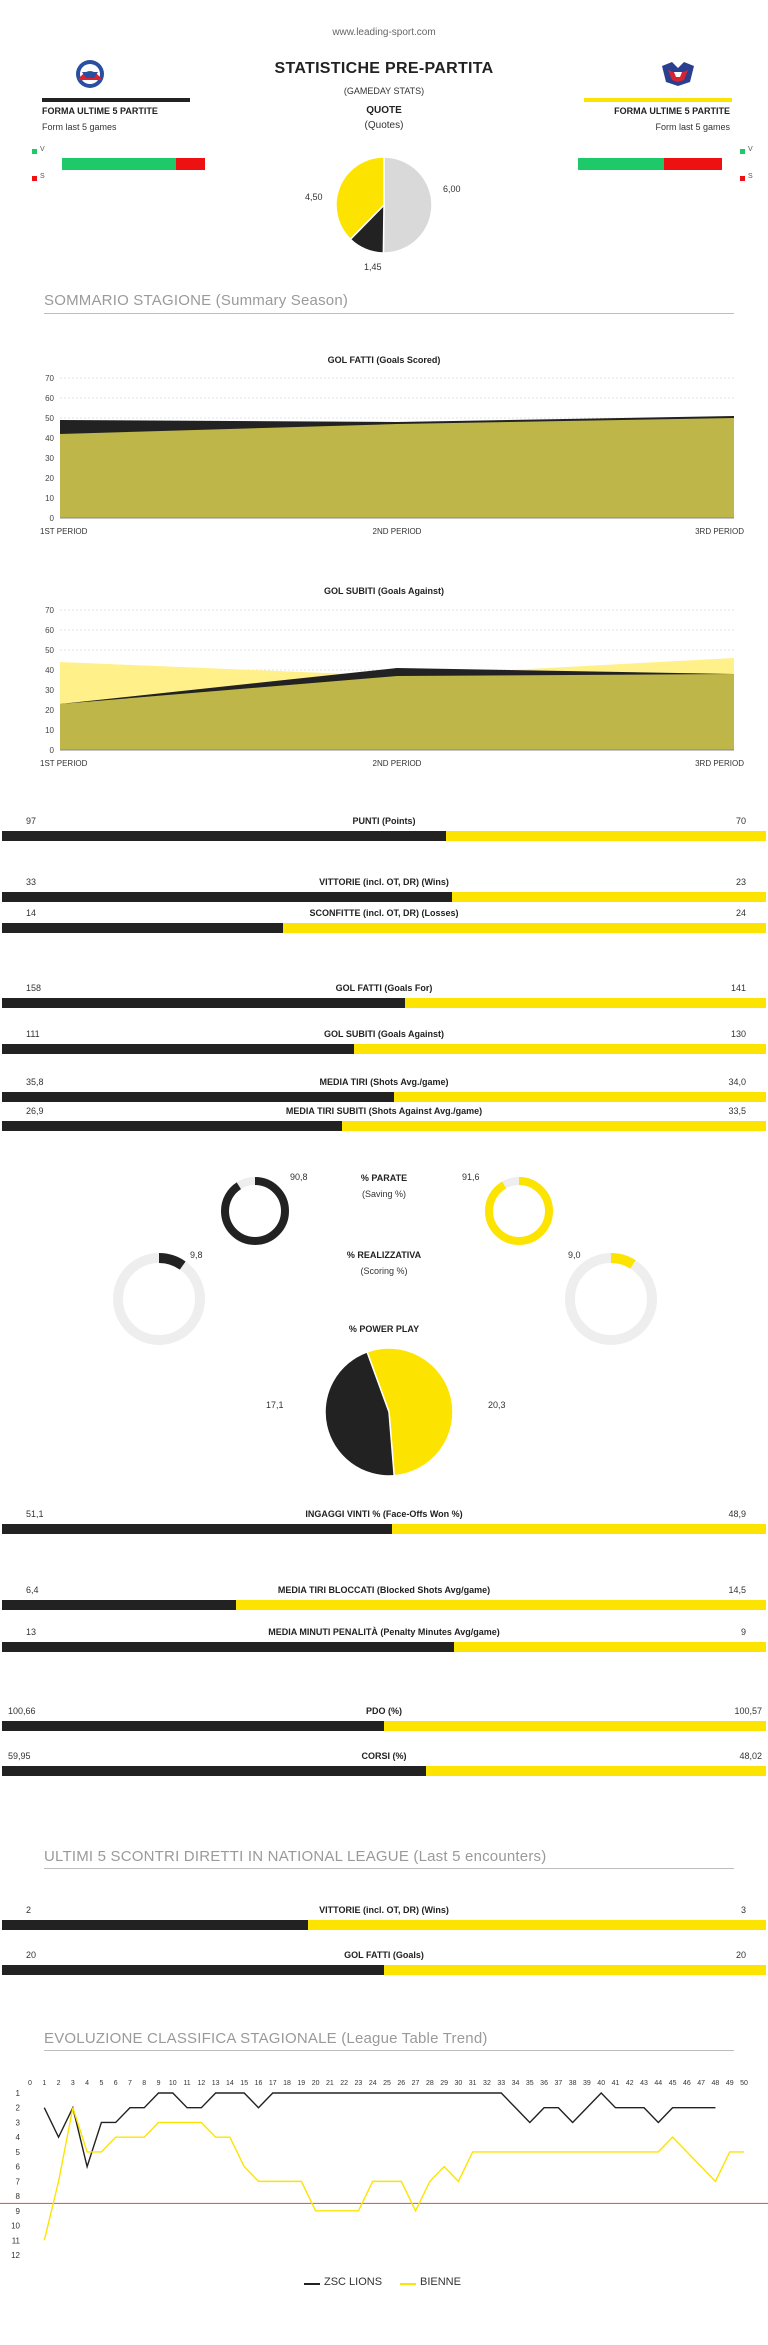  Describe the element at coordinates (353, 2282) in the screenshot. I see `trend-legend-home-label: ZSC LIONS` at that location.